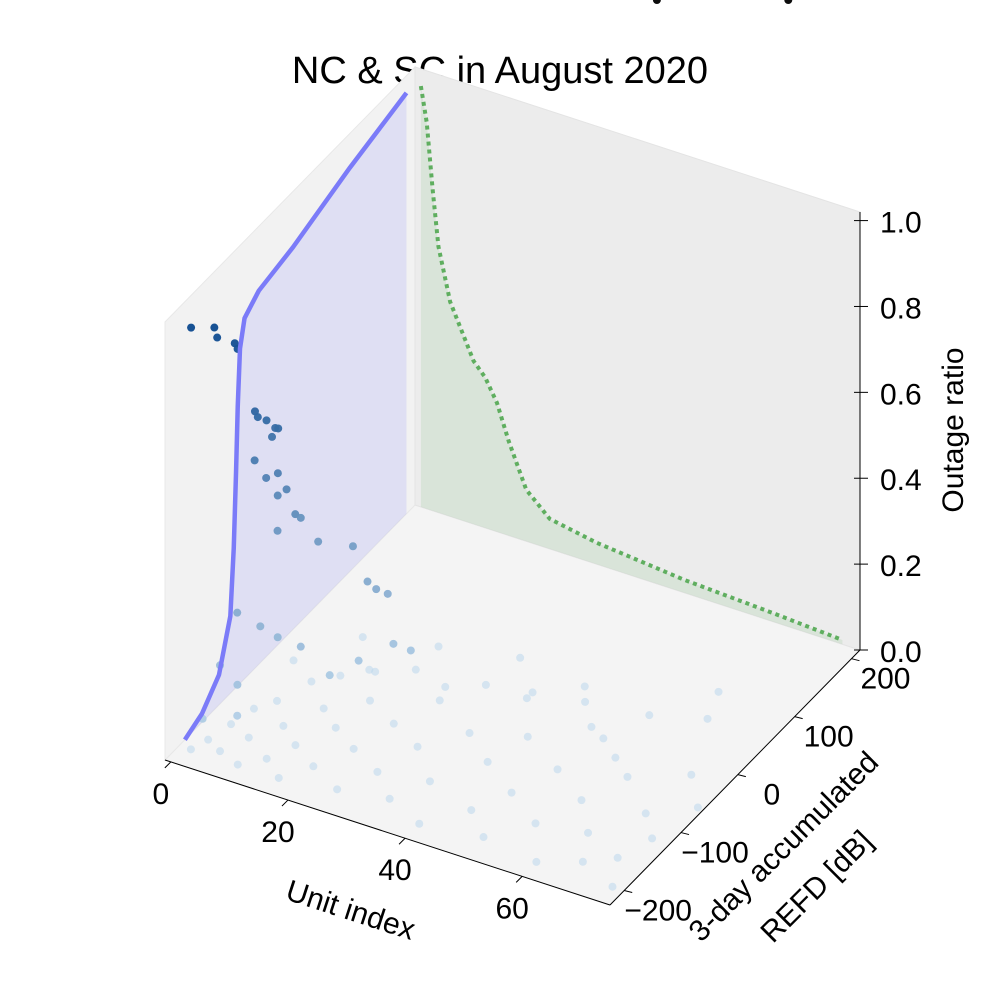 This screenshot has width=1000, height=1000. What do you see at coordinates (296, 416) in the screenshot?
I see `cdf-line` at bounding box center [296, 416].